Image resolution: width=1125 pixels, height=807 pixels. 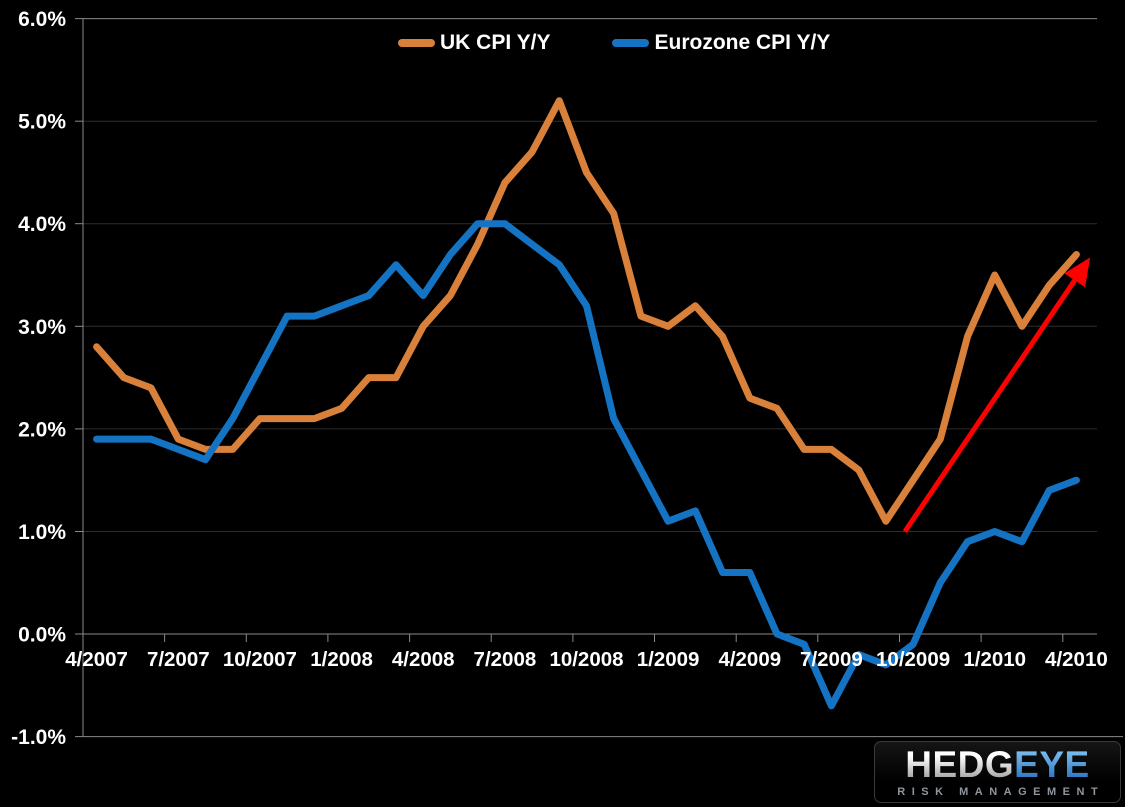 What do you see at coordinates (1076, 659) in the screenshot?
I see `x-tick-label: 4/2010` at bounding box center [1076, 659].